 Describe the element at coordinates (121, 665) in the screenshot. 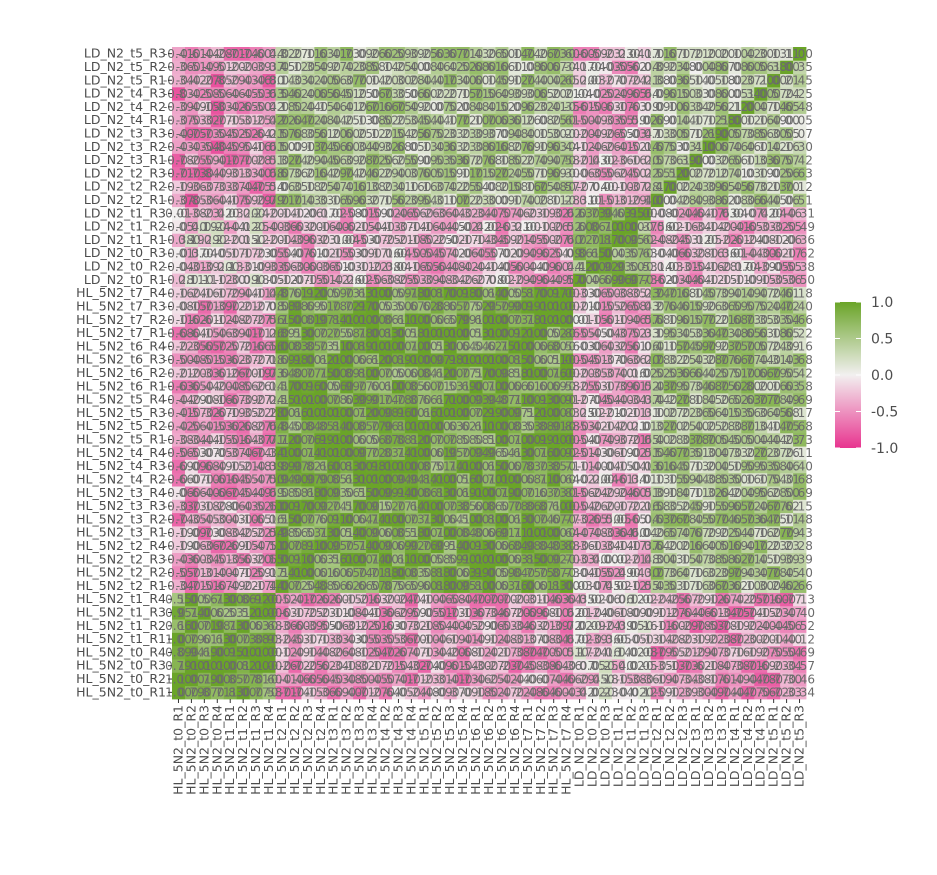

I see `y-tick-label: HL_5N2_t0_R3` at that location.